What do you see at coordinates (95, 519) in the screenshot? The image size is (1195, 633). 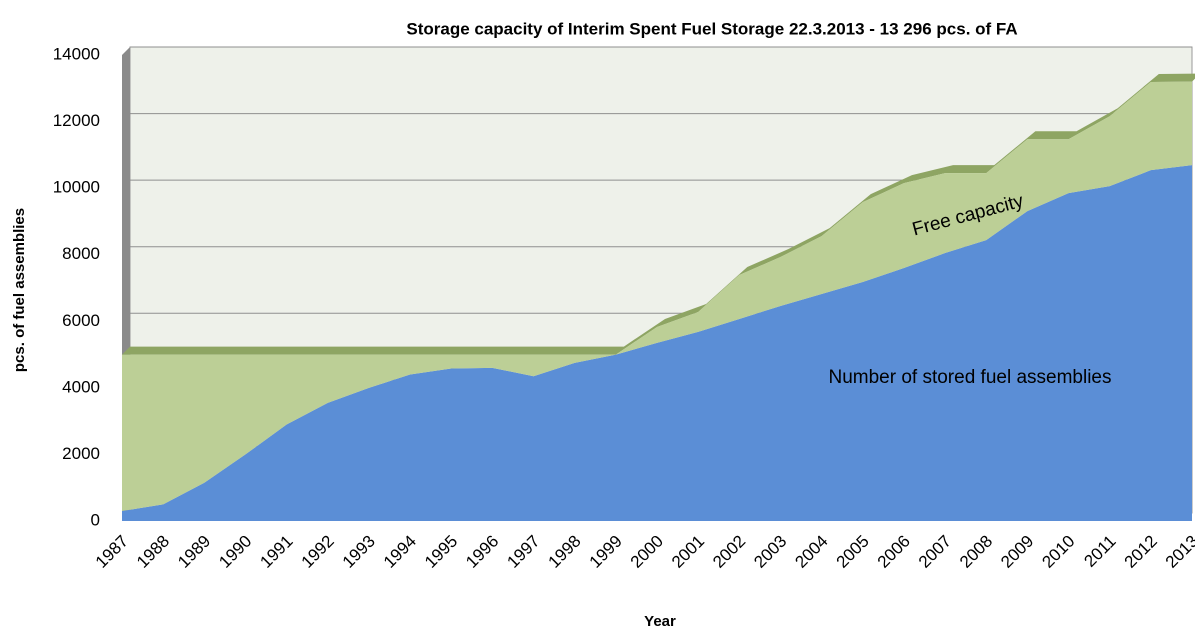 I see `y-tick-label: 0` at bounding box center [95, 519].